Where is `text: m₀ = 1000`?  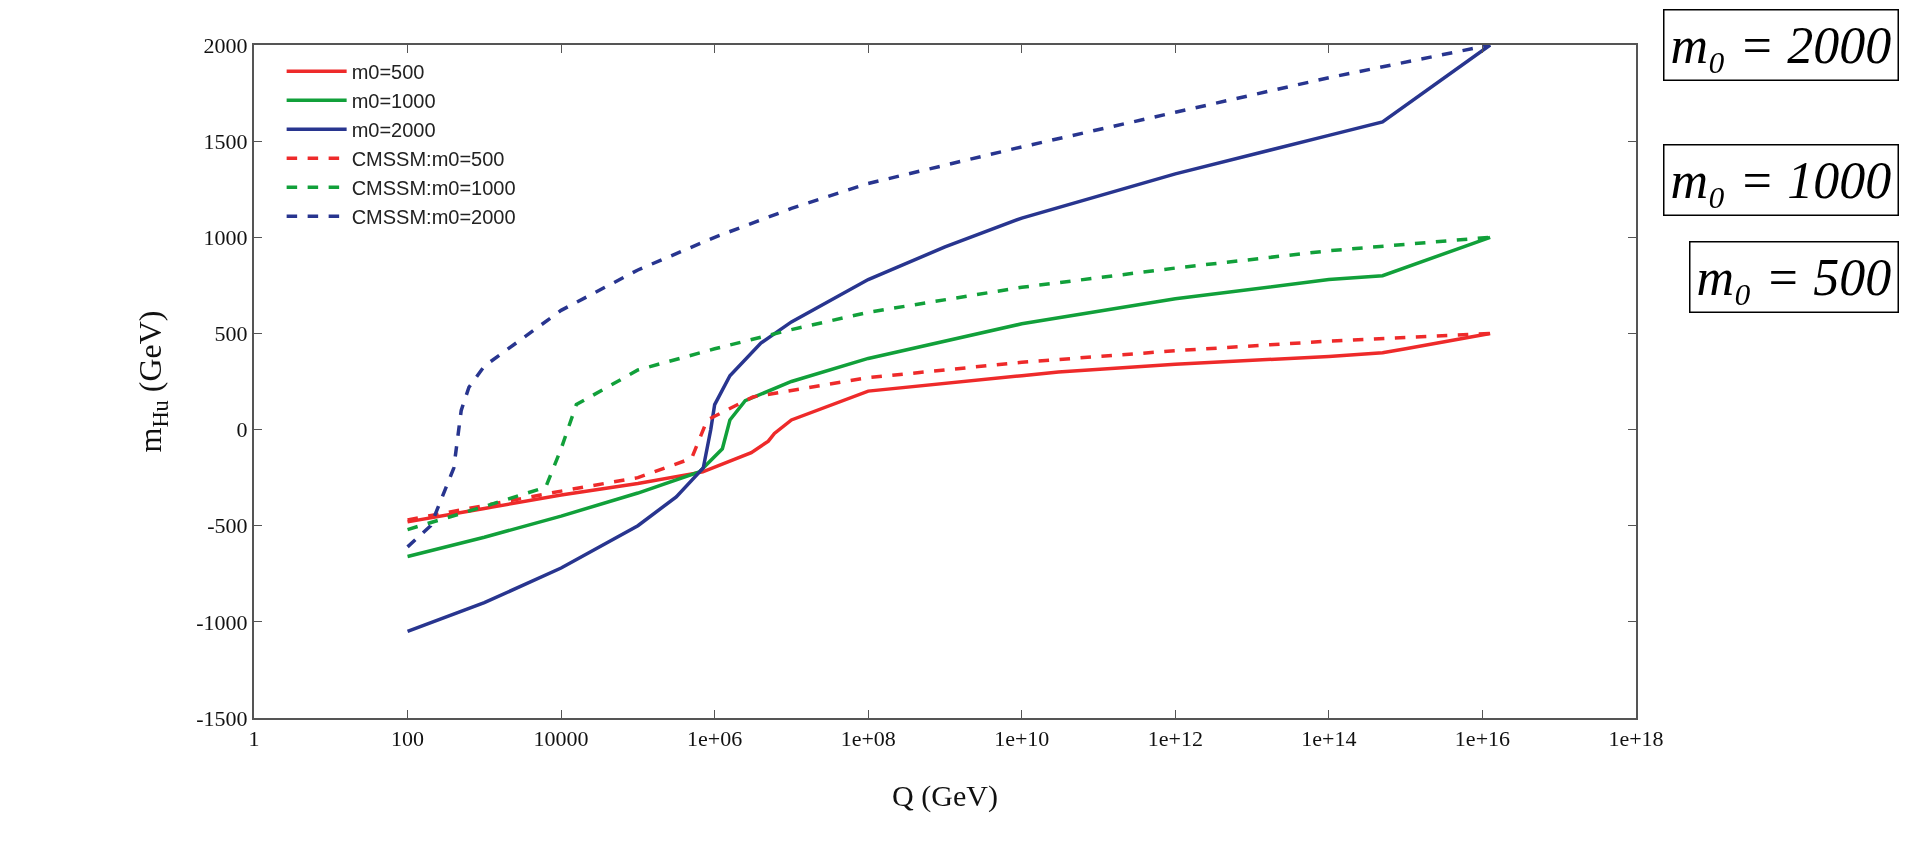 text: m₀ = 1000 is located at coordinates (1781, 180).